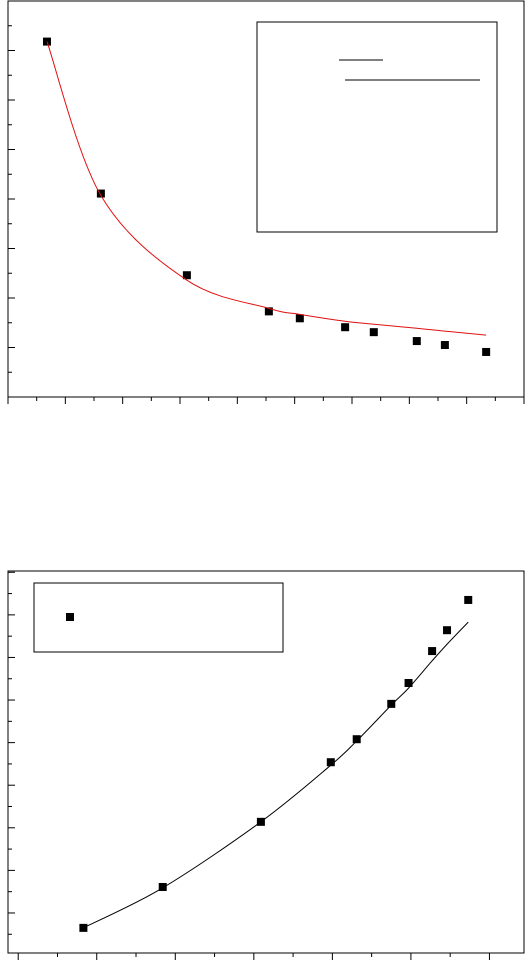  Describe the element at coordinates (70, 617) in the screenshot. I see `legend-marker` at that location.